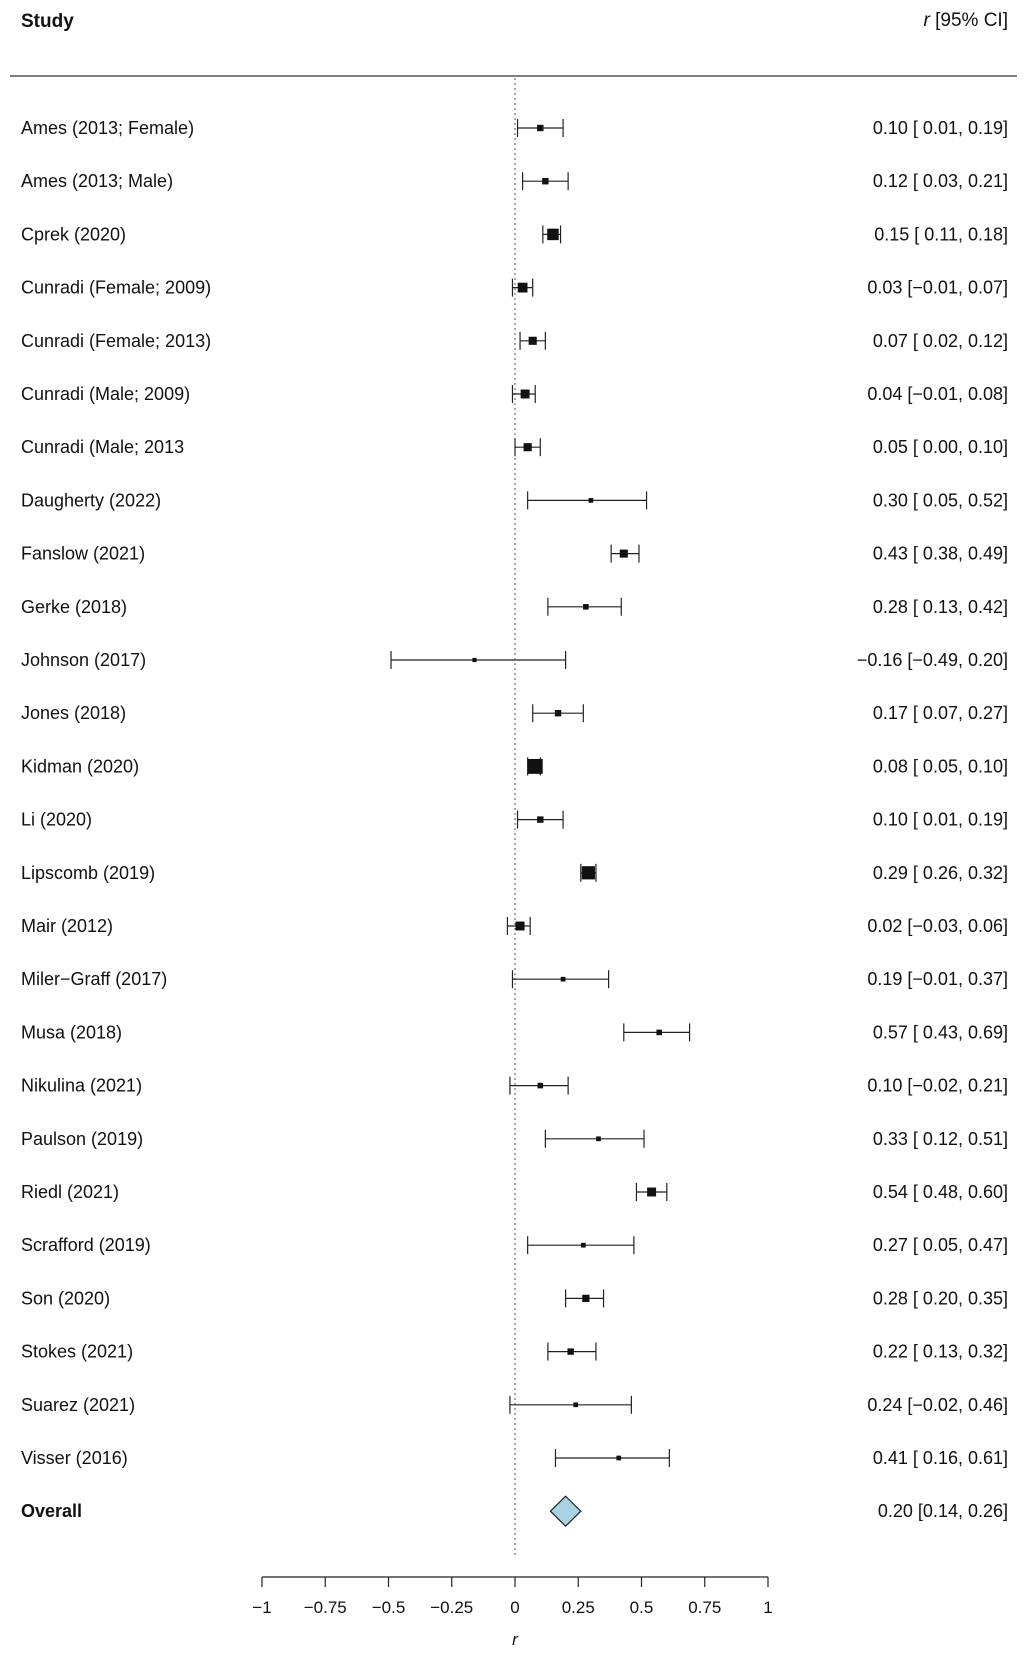  I want to click on study-name: Cunradi (Male; 2009), so click(105, 394).